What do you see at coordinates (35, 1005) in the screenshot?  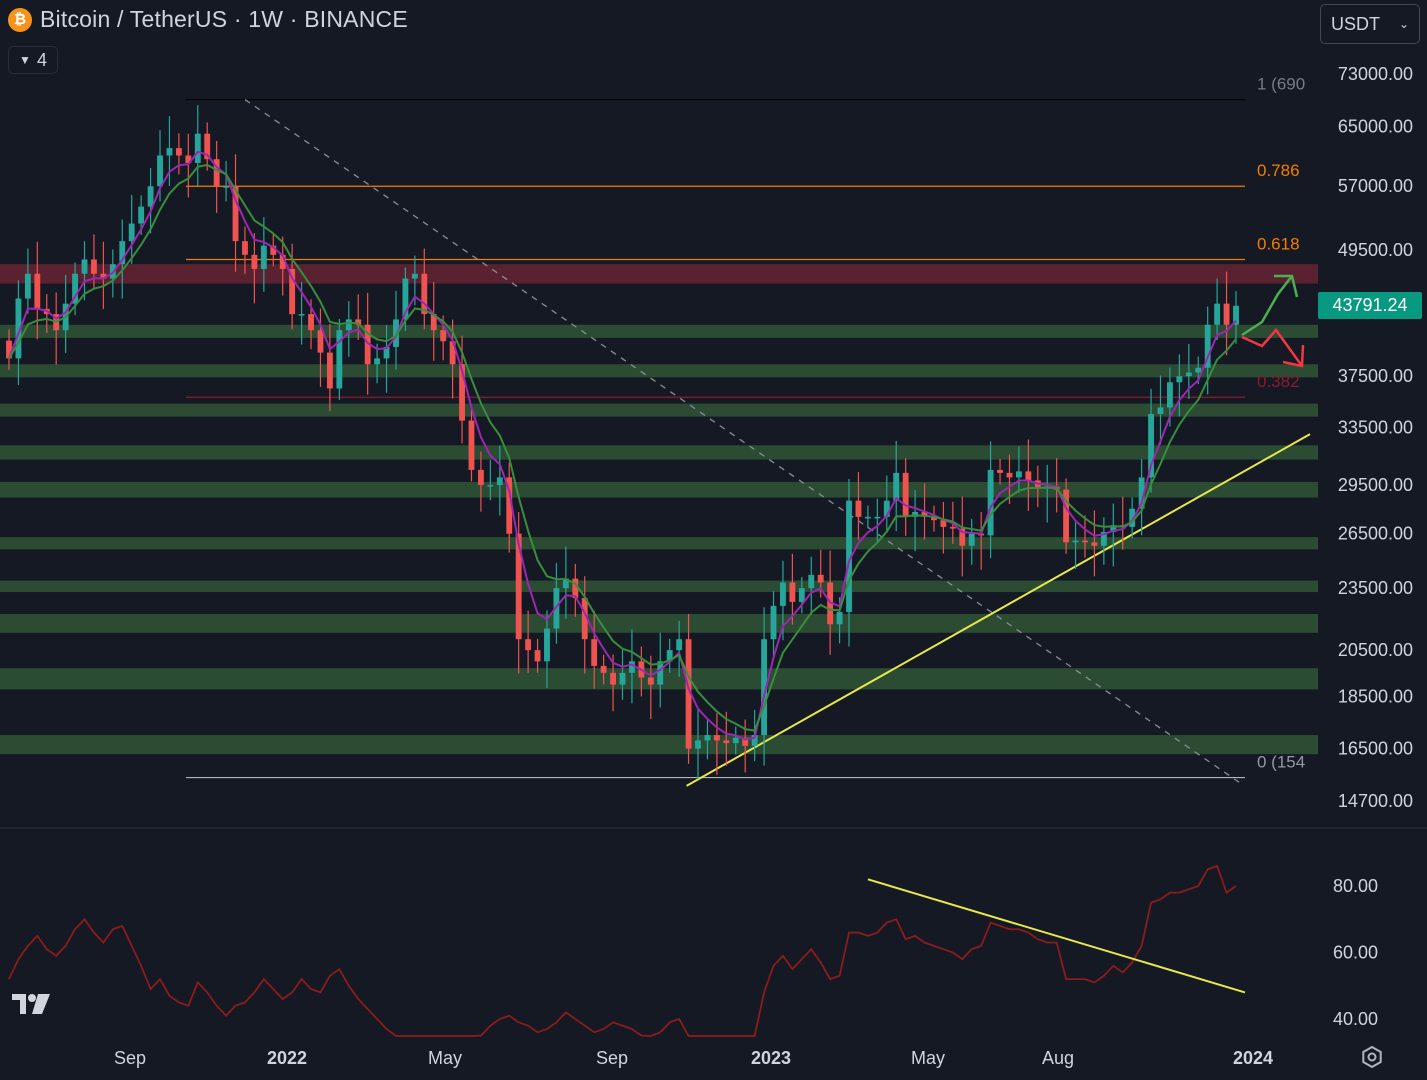 I see `tradingview-logo-icon` at bounding box center [35, 1005].